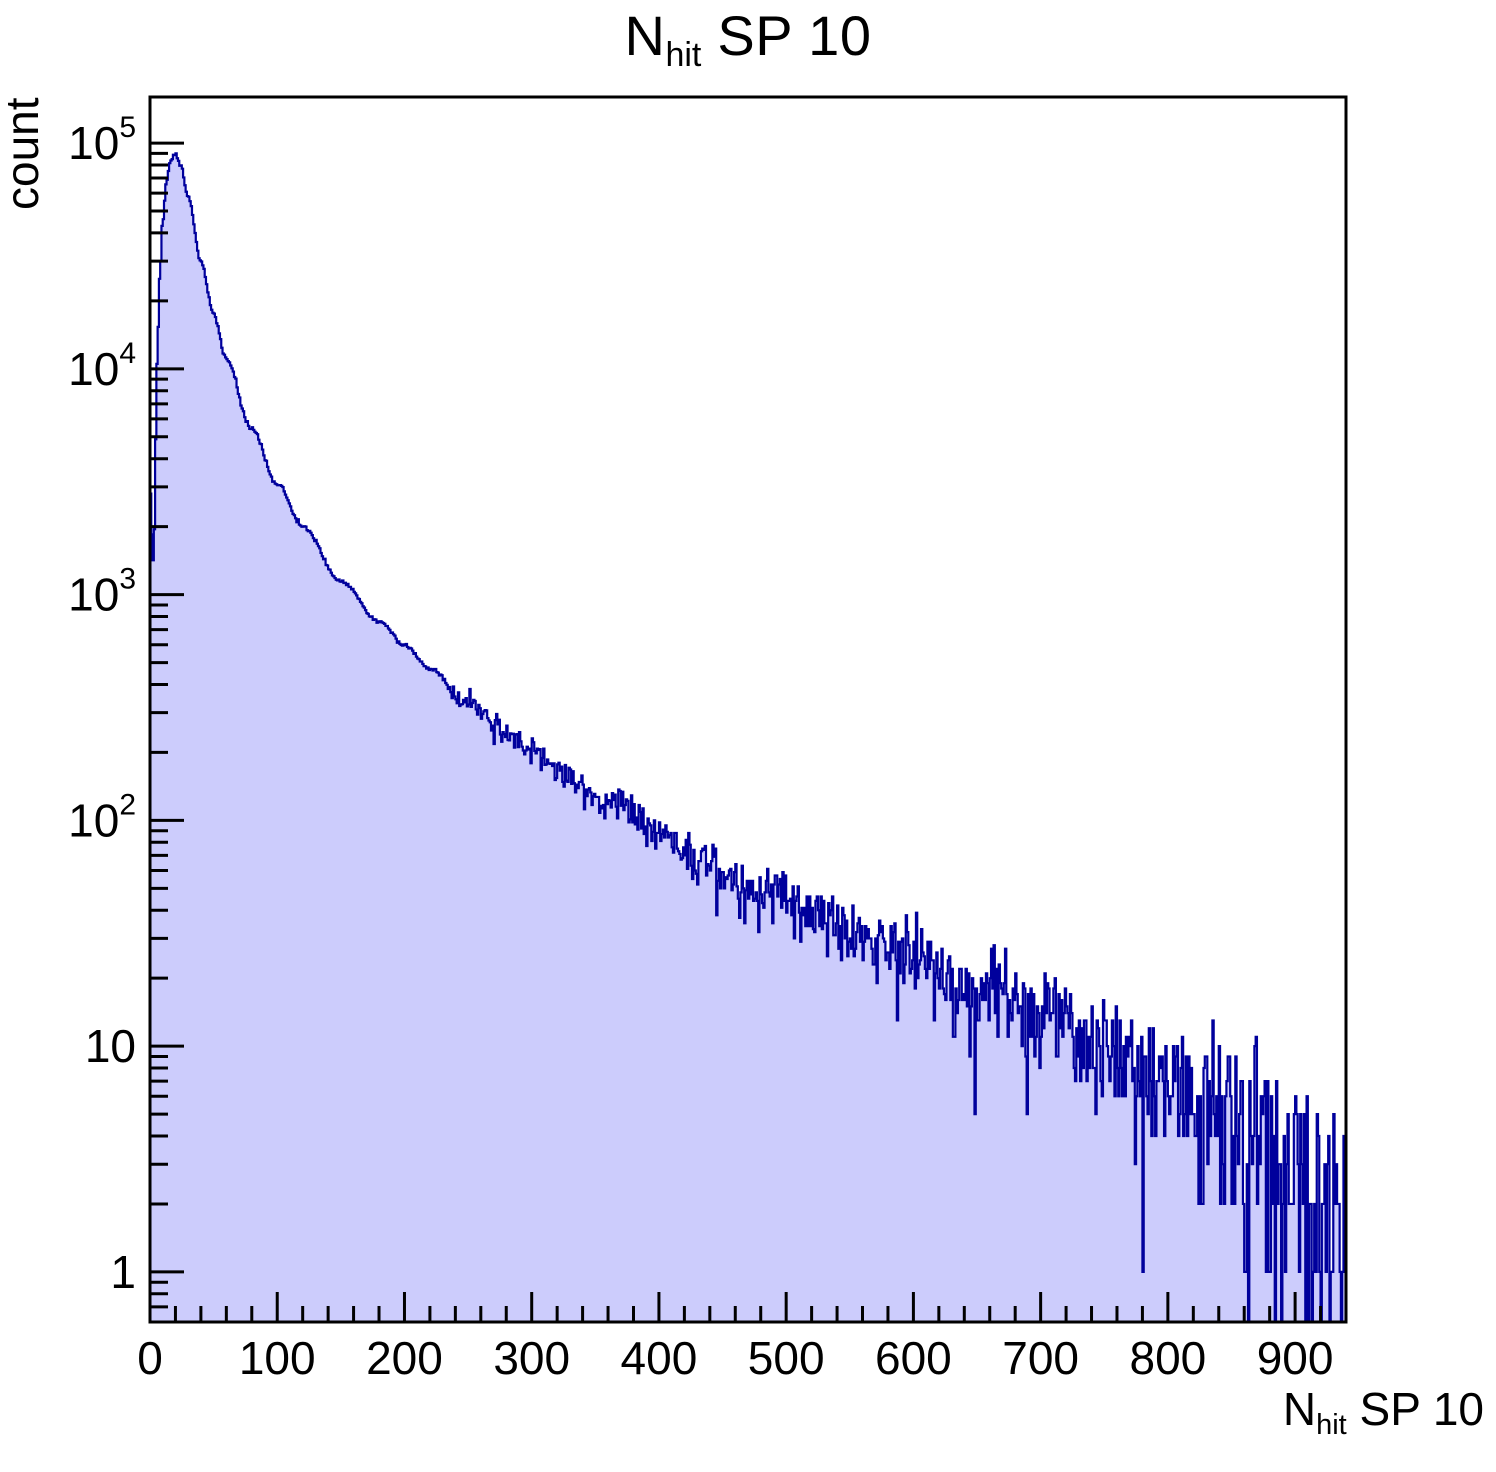 The width and height of the screenshot is (1496, 1472). I want to click on plot-title-subscript: hit, so click(683, 55).